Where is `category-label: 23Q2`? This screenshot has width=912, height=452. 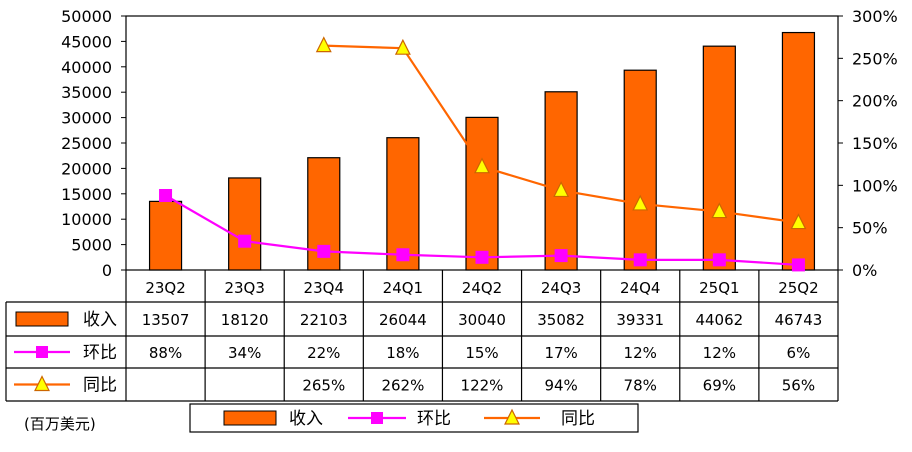
category-label: 23Q2 is located at coordinates (165, 288).